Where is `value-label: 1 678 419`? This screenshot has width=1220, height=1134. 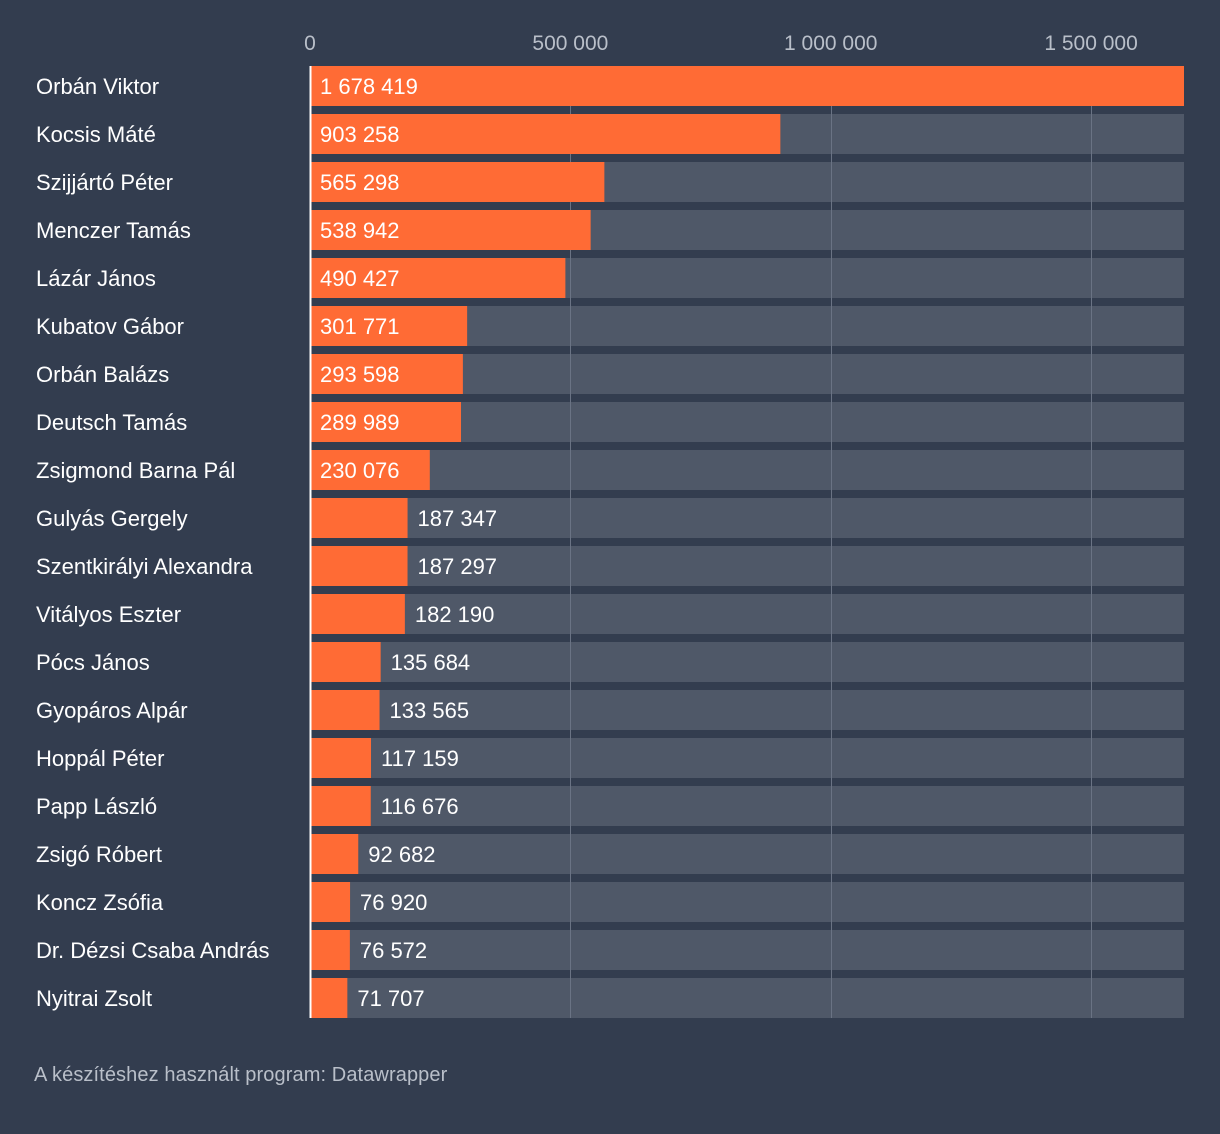
value-label: 1 678 419 is located at coordinates (369, 86).